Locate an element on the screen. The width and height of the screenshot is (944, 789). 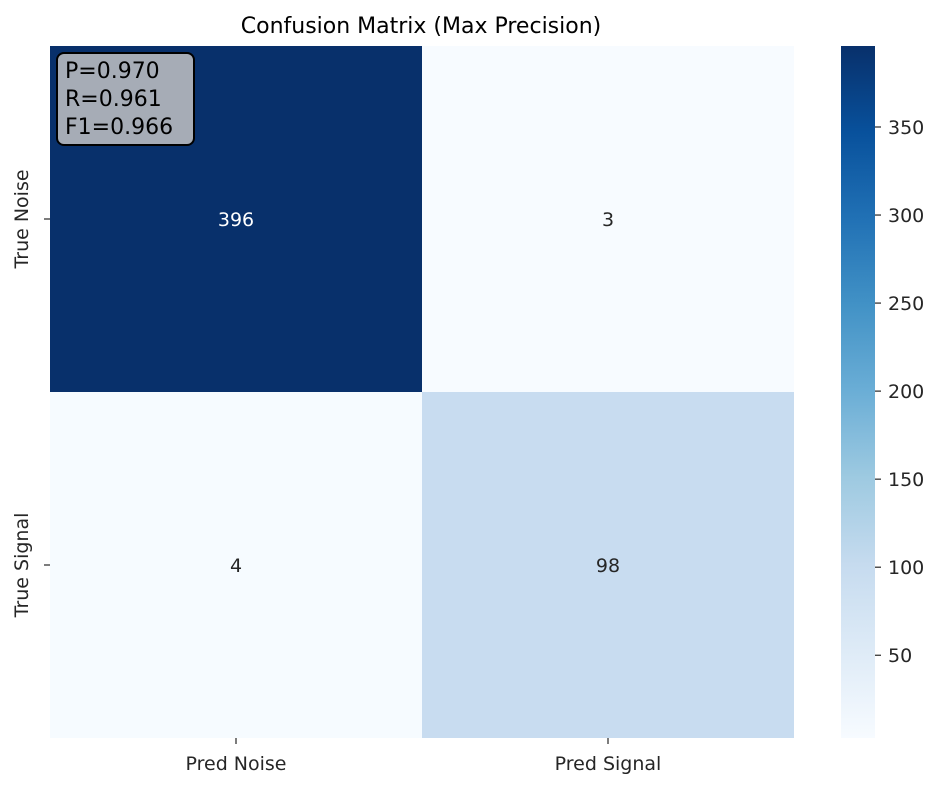
chart-title: Confusion Matrix (Max Precision) is located at coordinates (421, 26).